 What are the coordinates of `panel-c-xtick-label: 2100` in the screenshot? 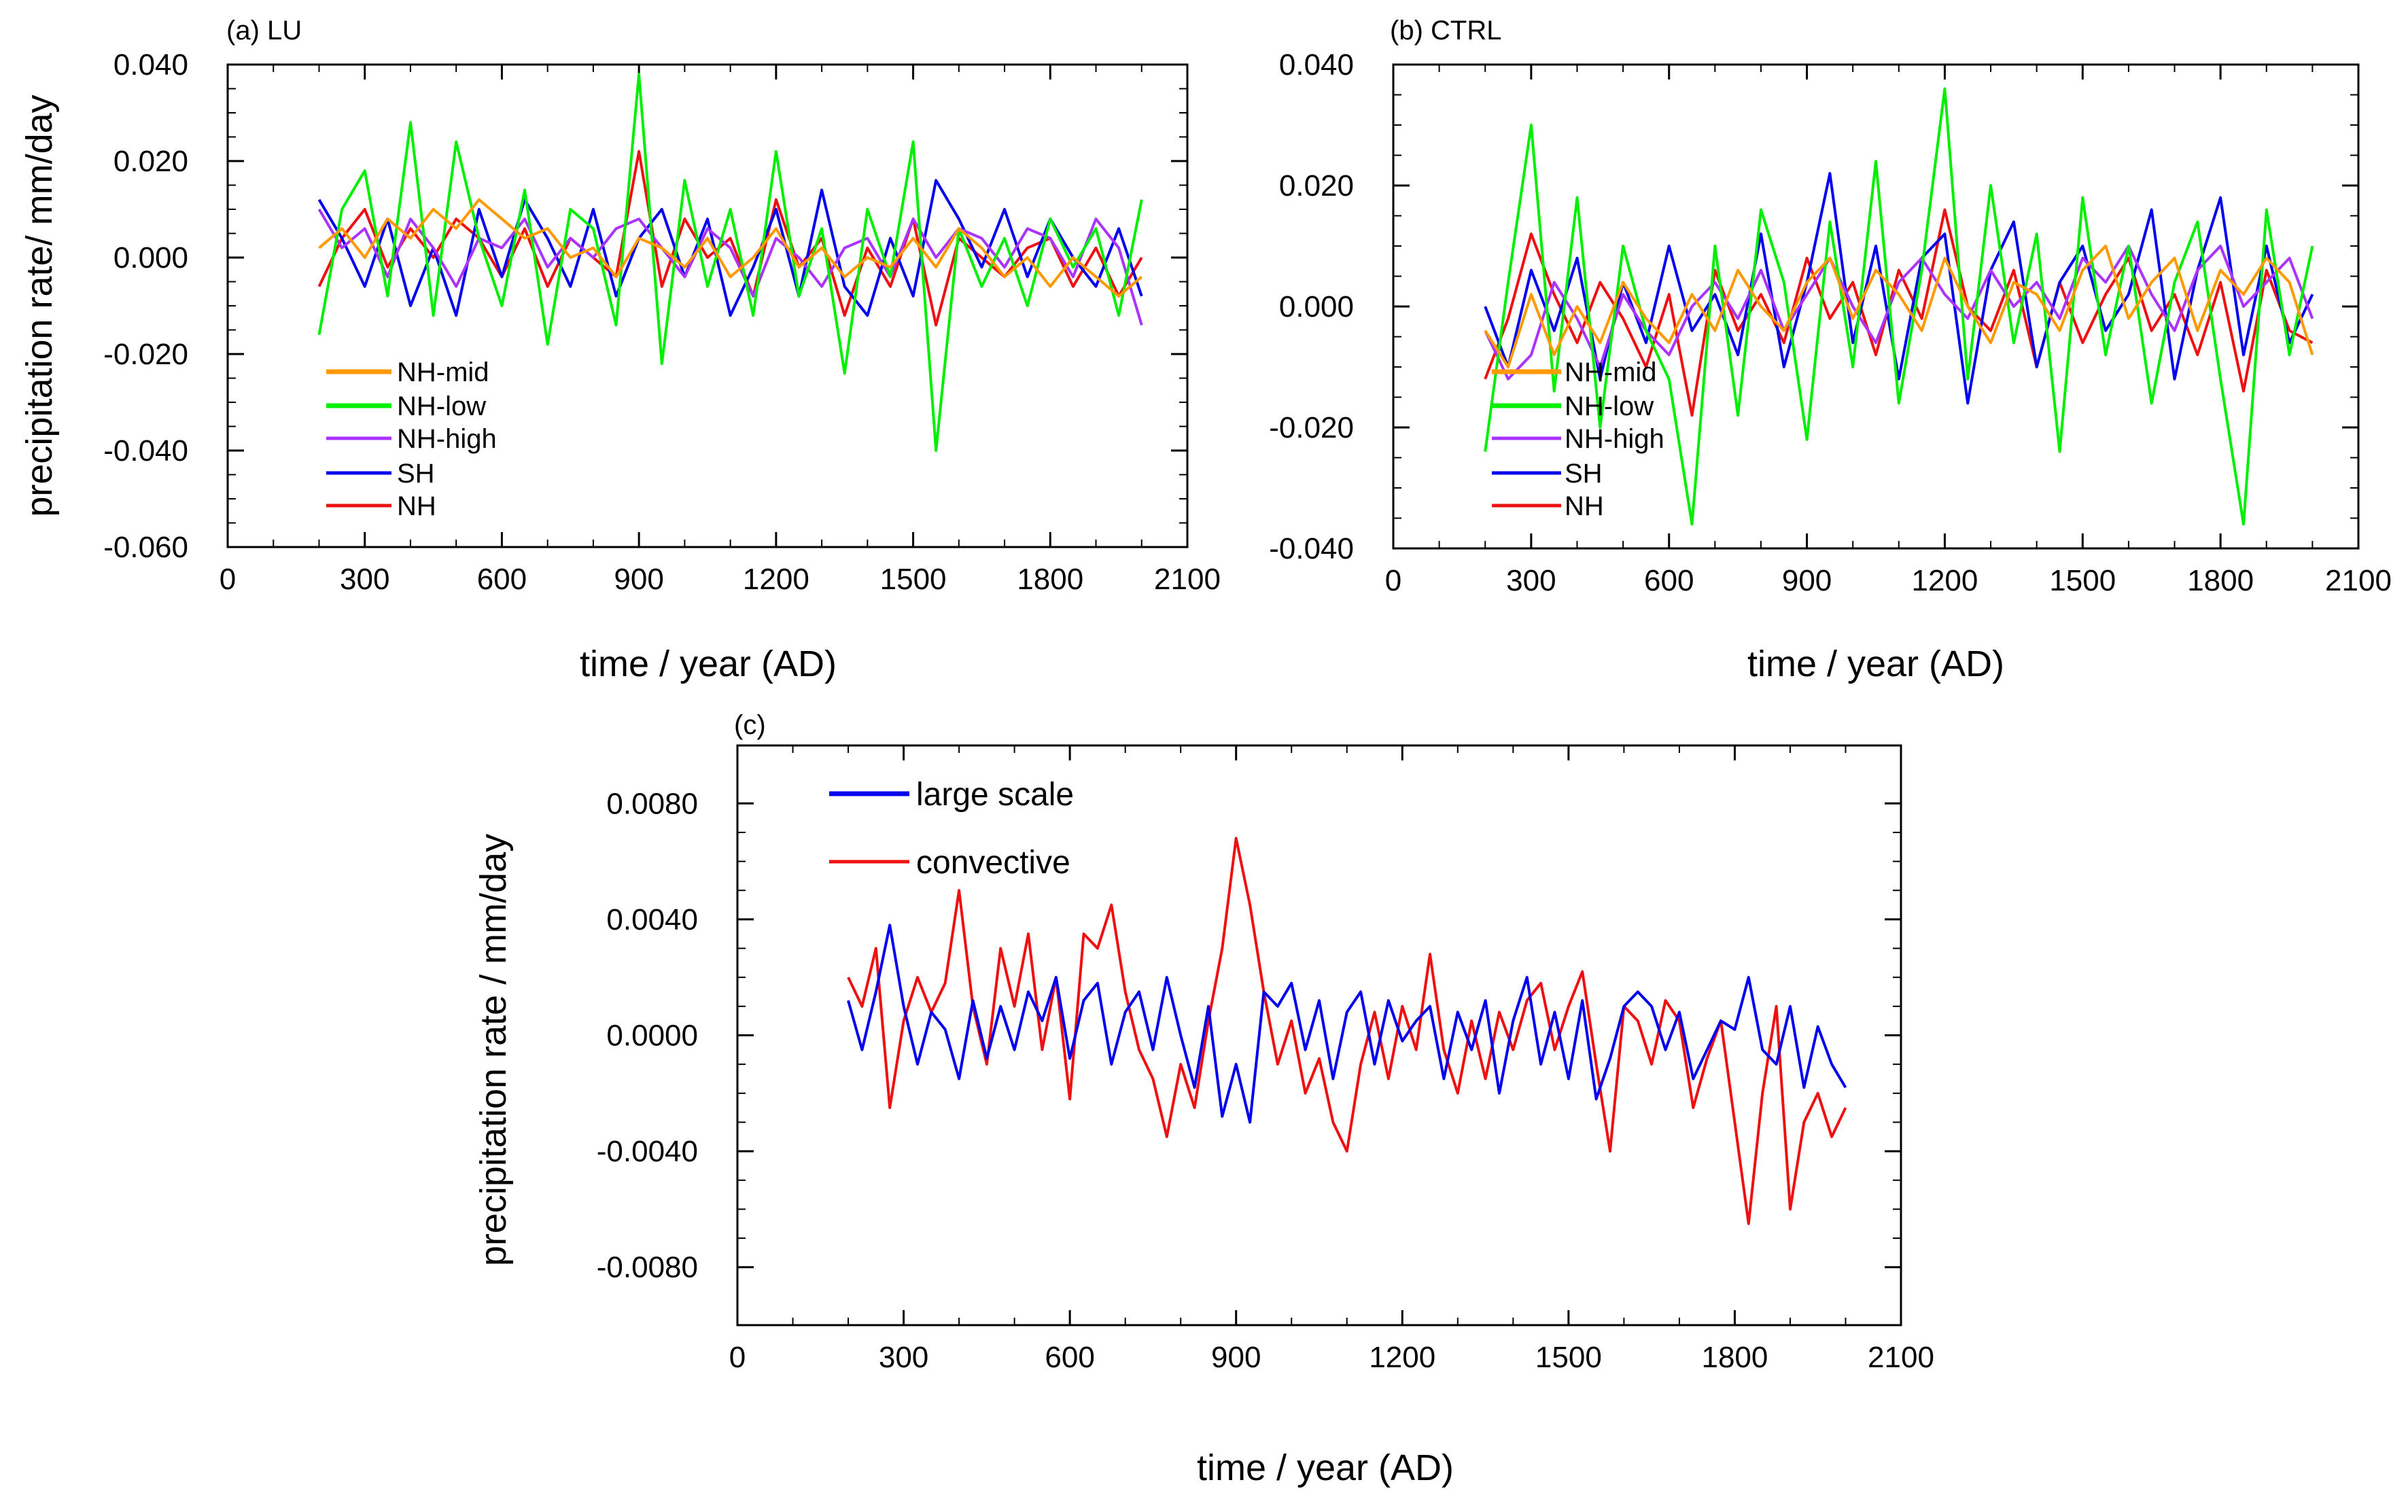 It's located at (1901, 1357).